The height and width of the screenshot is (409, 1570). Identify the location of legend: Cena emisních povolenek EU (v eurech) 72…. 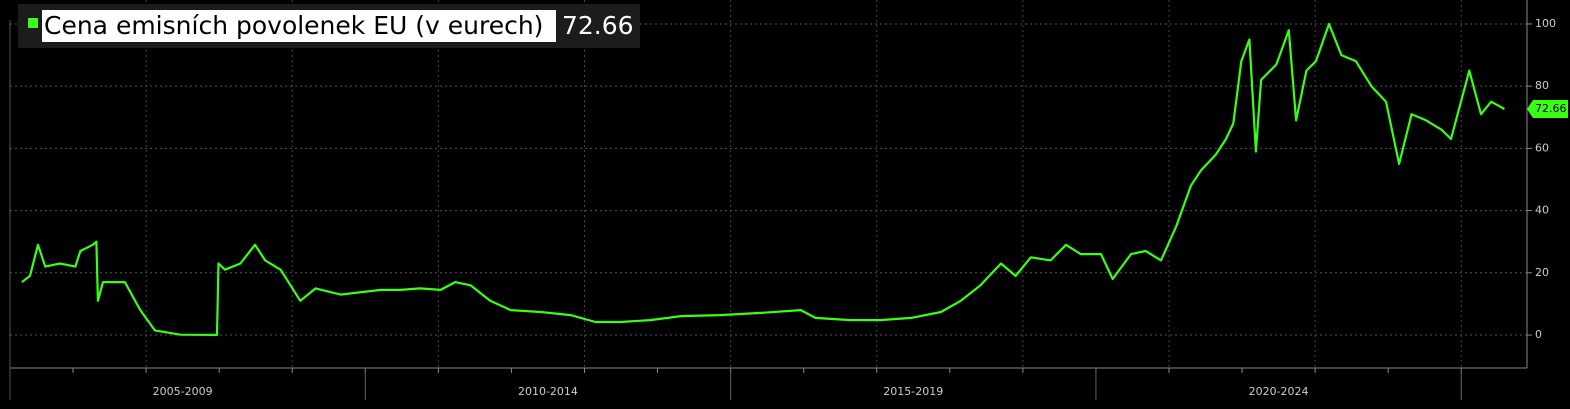
(329, 26).